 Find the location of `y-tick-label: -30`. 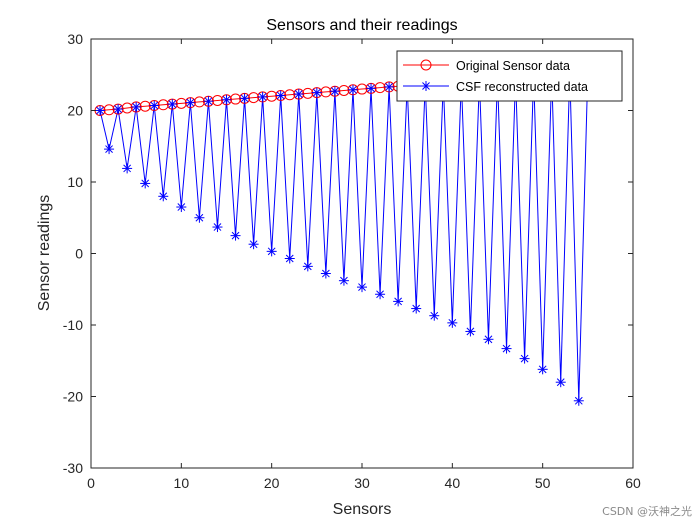

y-tick-label: -30 is located at coordinates (73, 468).